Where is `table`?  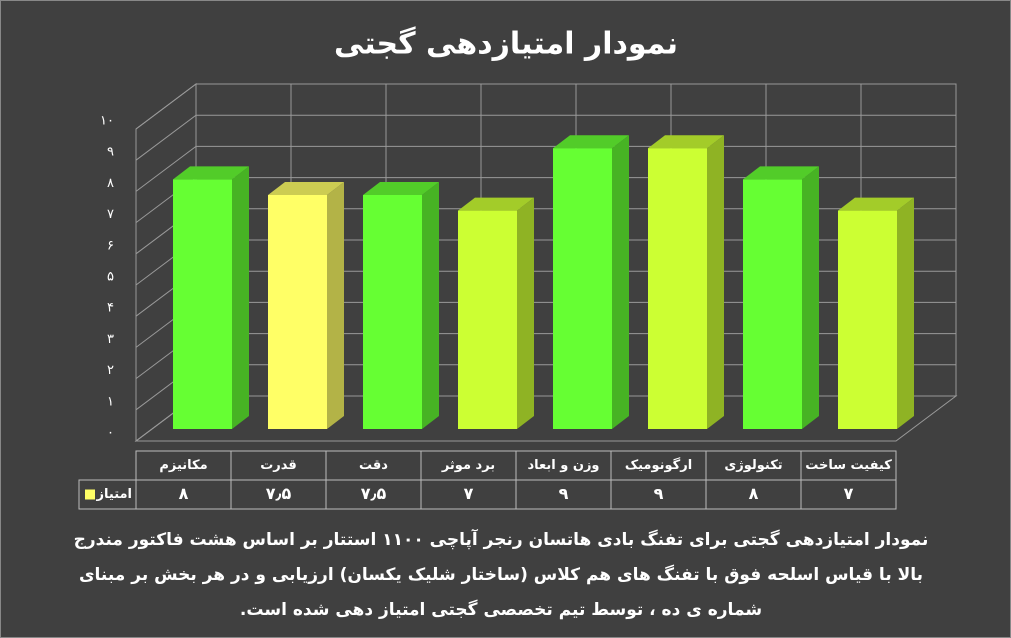 table is located at coordinates (487, 494).